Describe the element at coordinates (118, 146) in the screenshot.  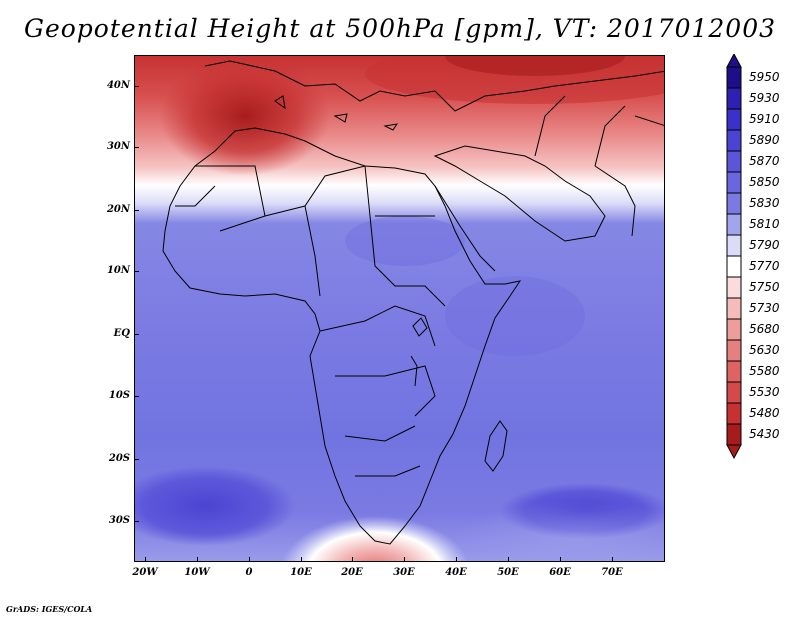
I see `lat-label: 30N` at that location.